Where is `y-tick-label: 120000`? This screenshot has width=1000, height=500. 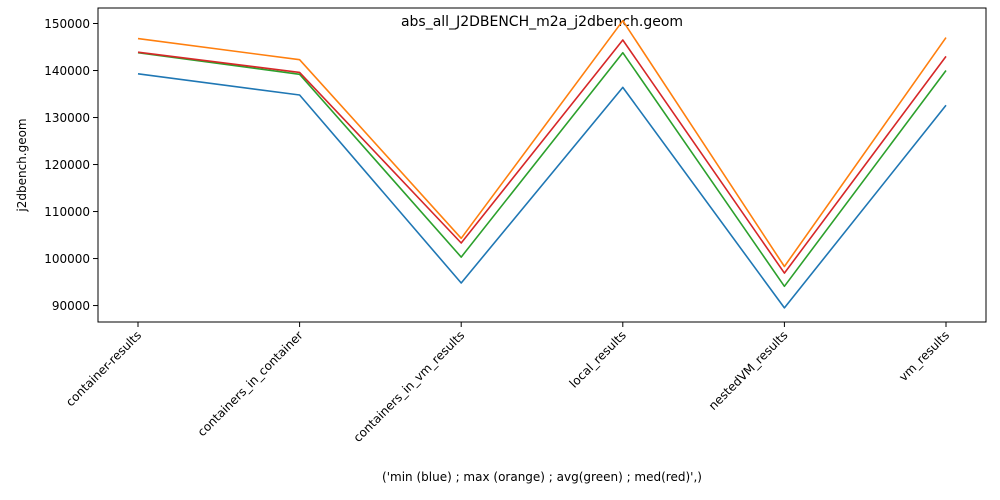
y-tick-label: 120000 is located at coordinates (67, 165).